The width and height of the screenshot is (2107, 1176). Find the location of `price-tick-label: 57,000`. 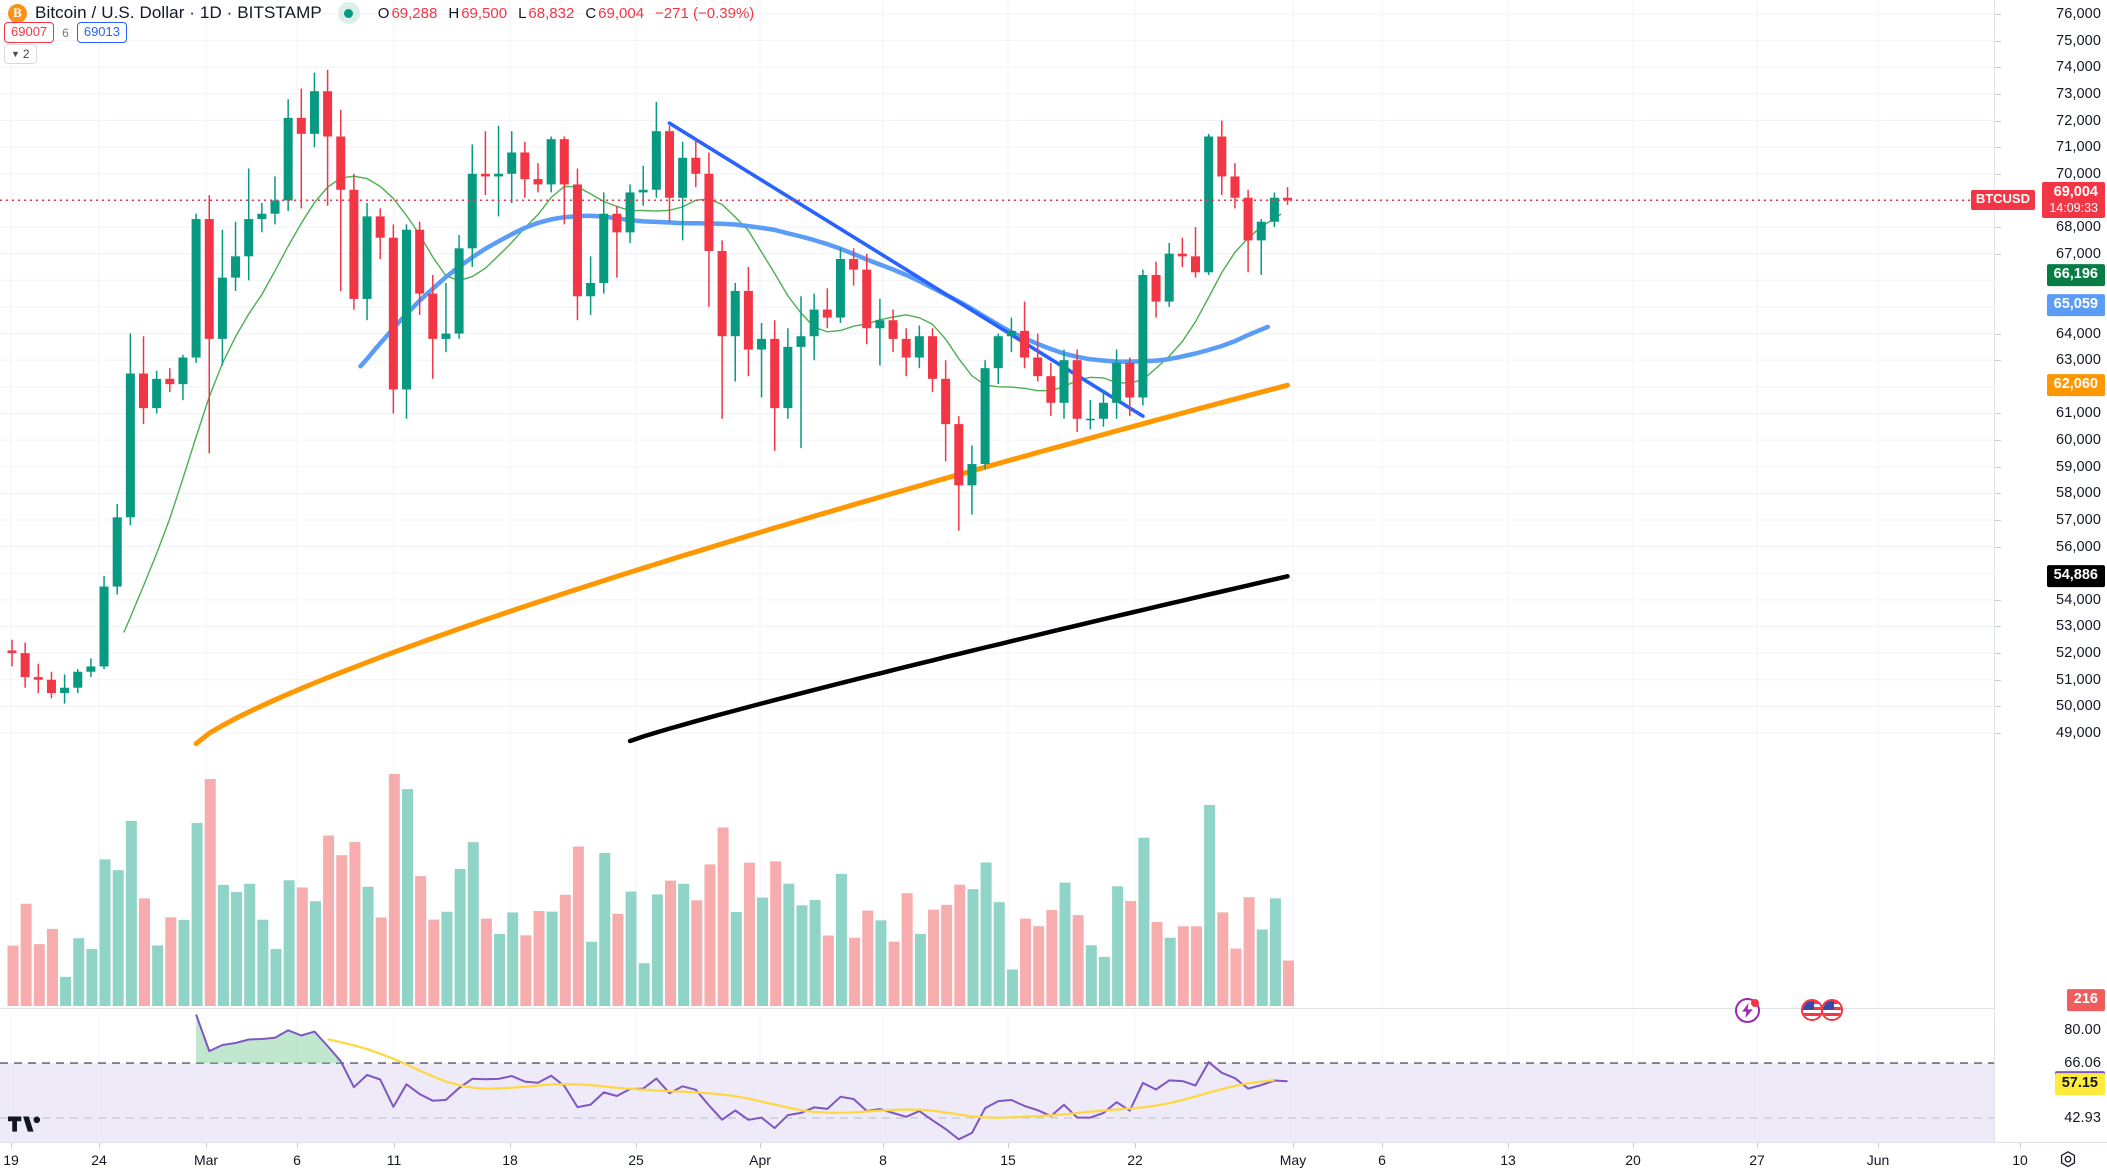

price-tick-label: 57,000 is located at coordinates (2078, 519).